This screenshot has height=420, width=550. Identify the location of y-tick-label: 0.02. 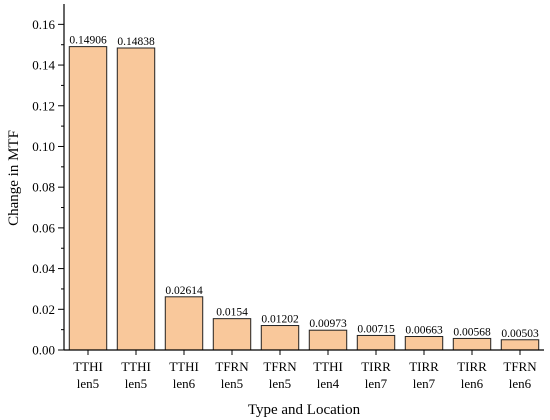
(43, 309).